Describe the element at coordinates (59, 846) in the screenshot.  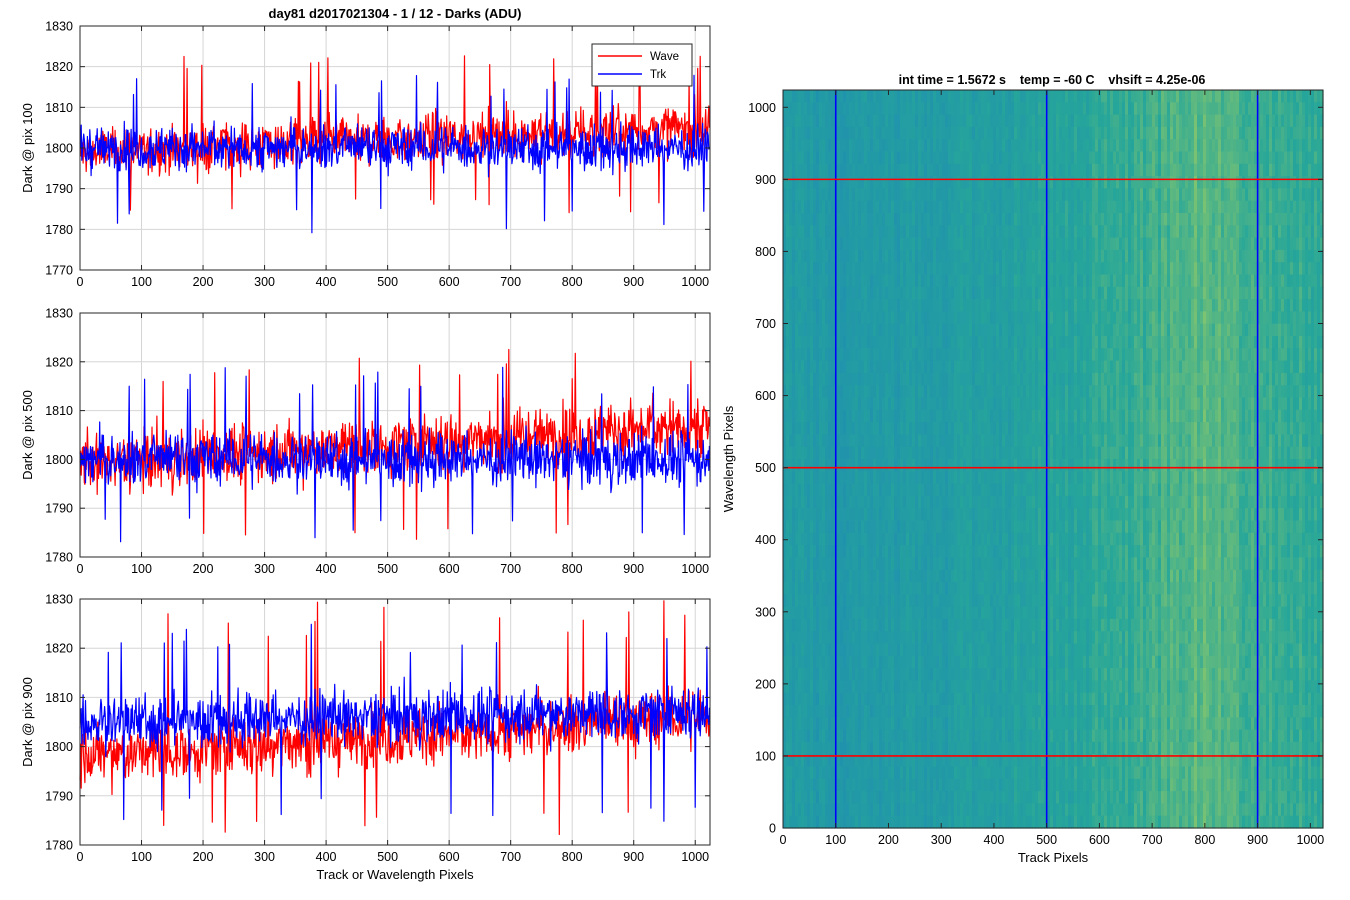
I see `y-tick-label: 1780` at that location.